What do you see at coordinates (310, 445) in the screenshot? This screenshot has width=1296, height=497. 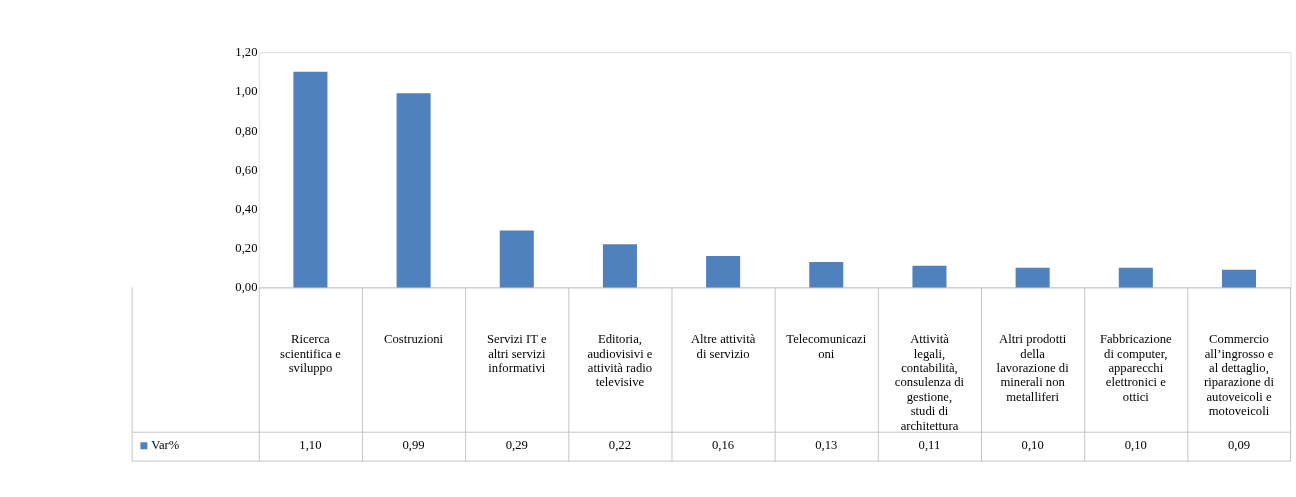 I see `data-label: 1,10` at bounding box center [310, 445].